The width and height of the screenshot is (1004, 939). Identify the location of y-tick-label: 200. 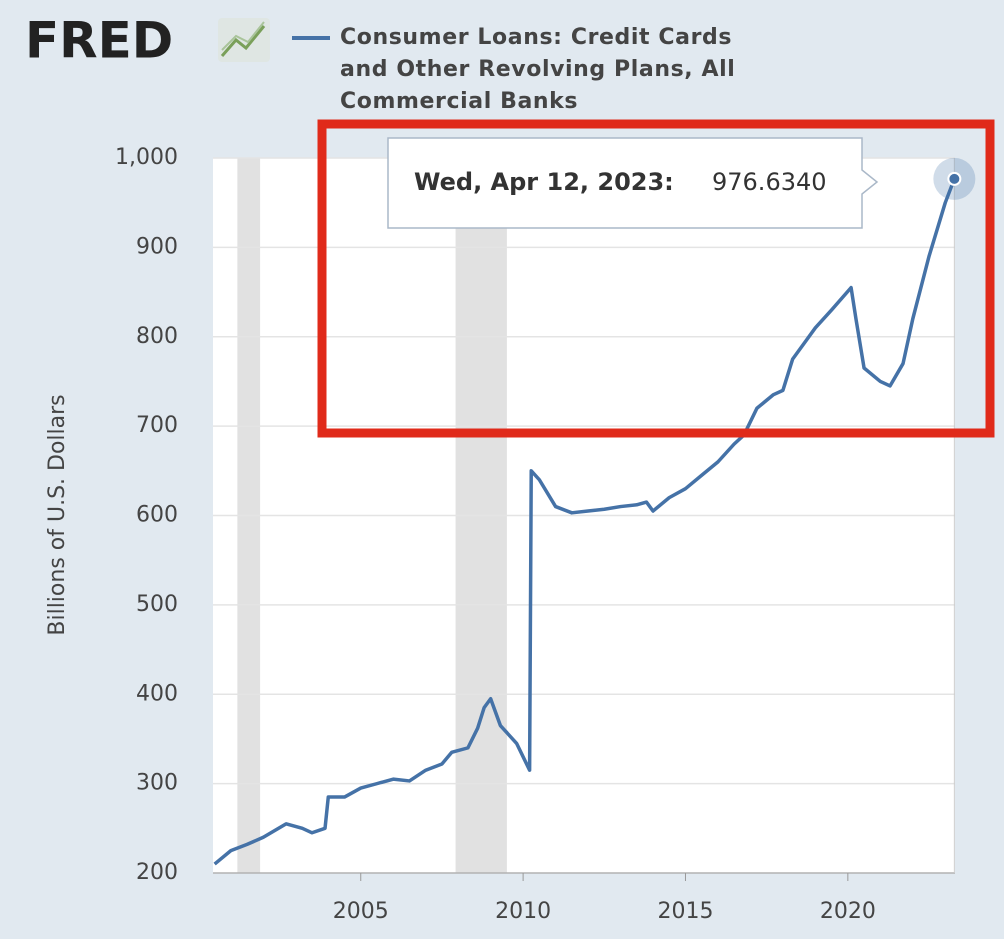
(157, 872).